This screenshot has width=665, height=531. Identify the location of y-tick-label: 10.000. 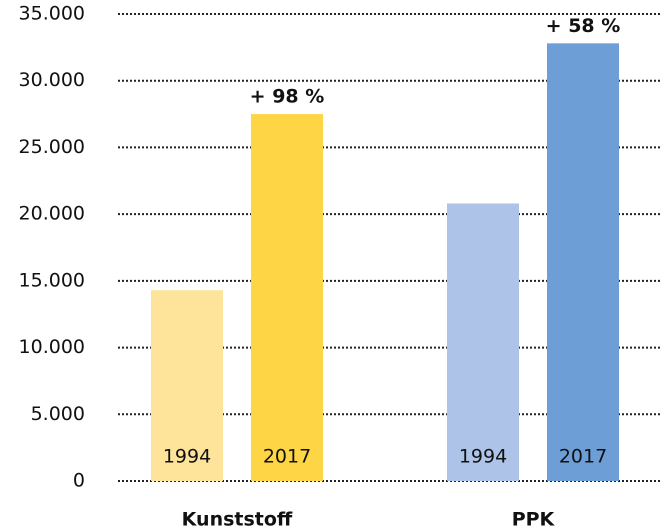
(52, 347).